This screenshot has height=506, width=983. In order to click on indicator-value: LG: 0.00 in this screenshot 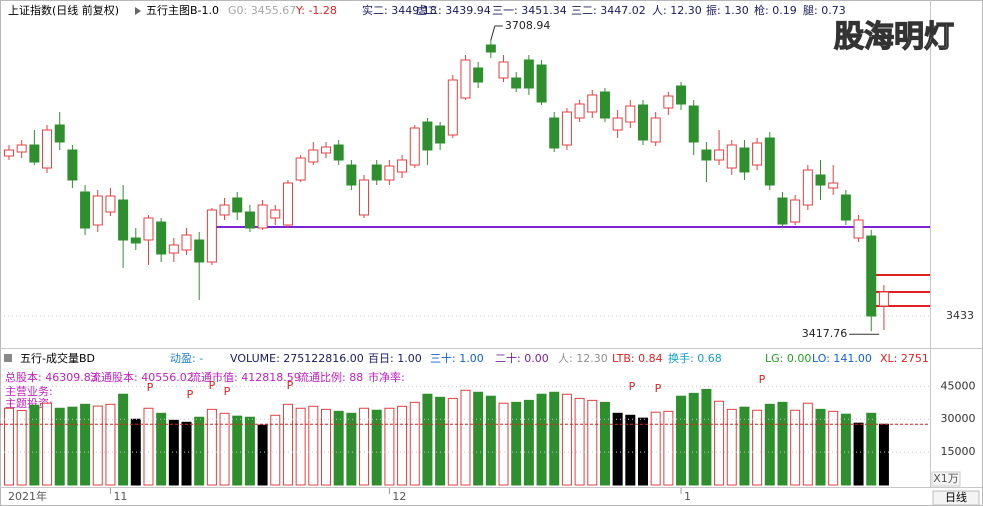, I will do `click(788, 358)`.